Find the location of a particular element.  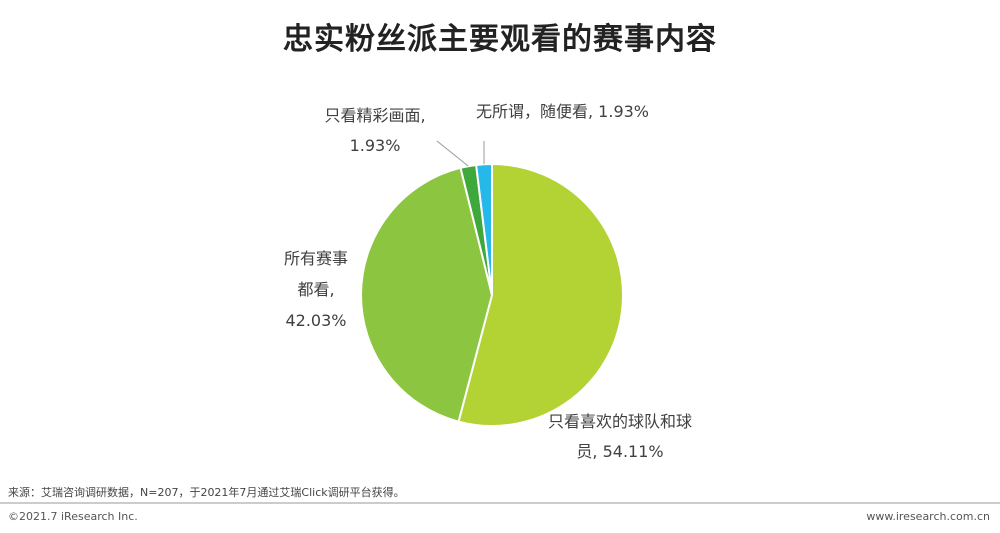

slice-label: 只看精彩画面, 1.93% is located at coordinates (375, 130).